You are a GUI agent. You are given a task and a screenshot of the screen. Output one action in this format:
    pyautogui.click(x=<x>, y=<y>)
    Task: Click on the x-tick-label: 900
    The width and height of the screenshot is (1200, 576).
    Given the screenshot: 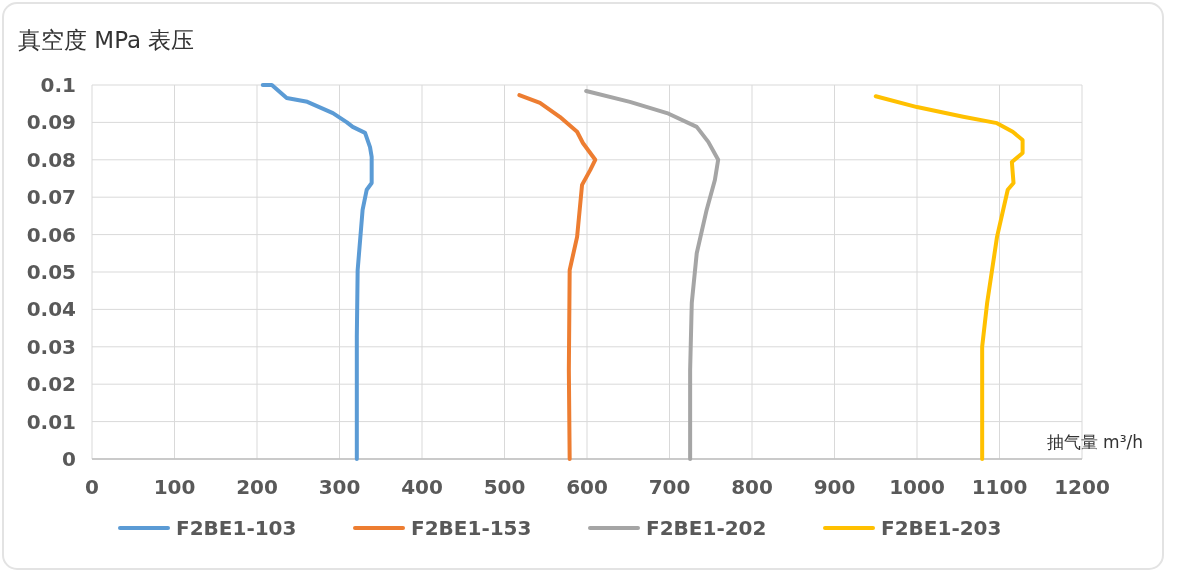 What is the action you would take?
    pyautogui.click(x=834, y=487)
    